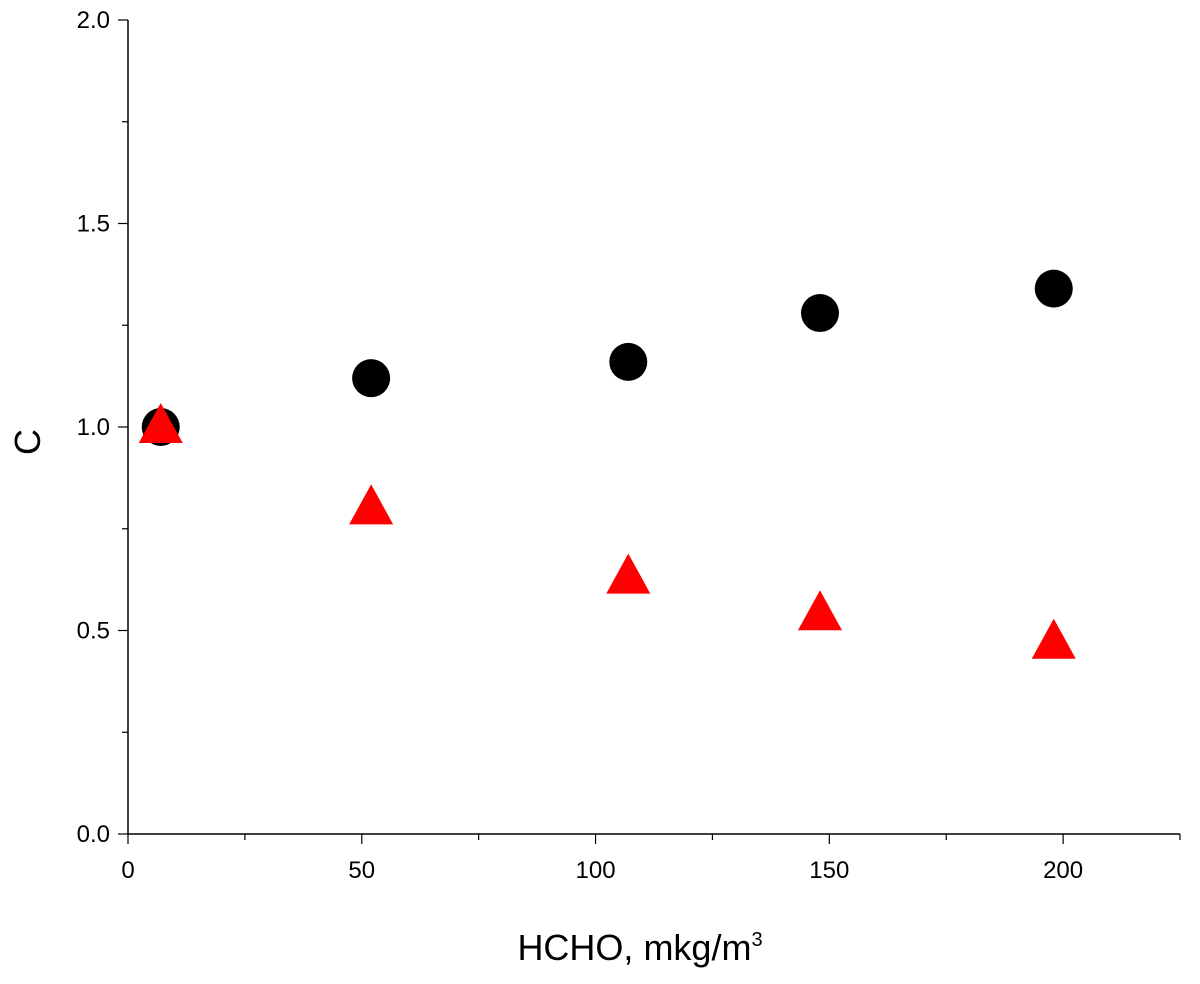  I want to click on x-axis-title: HCHO, mkg/m3, so click(639, 947).